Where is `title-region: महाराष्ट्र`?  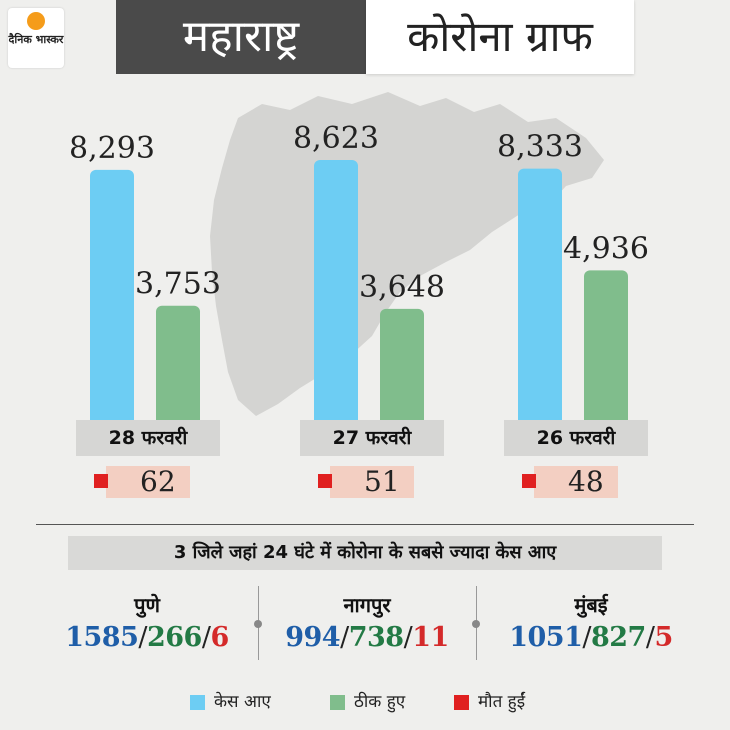 title-region: महाराष्ट्र is located at coordinates (241, 37).